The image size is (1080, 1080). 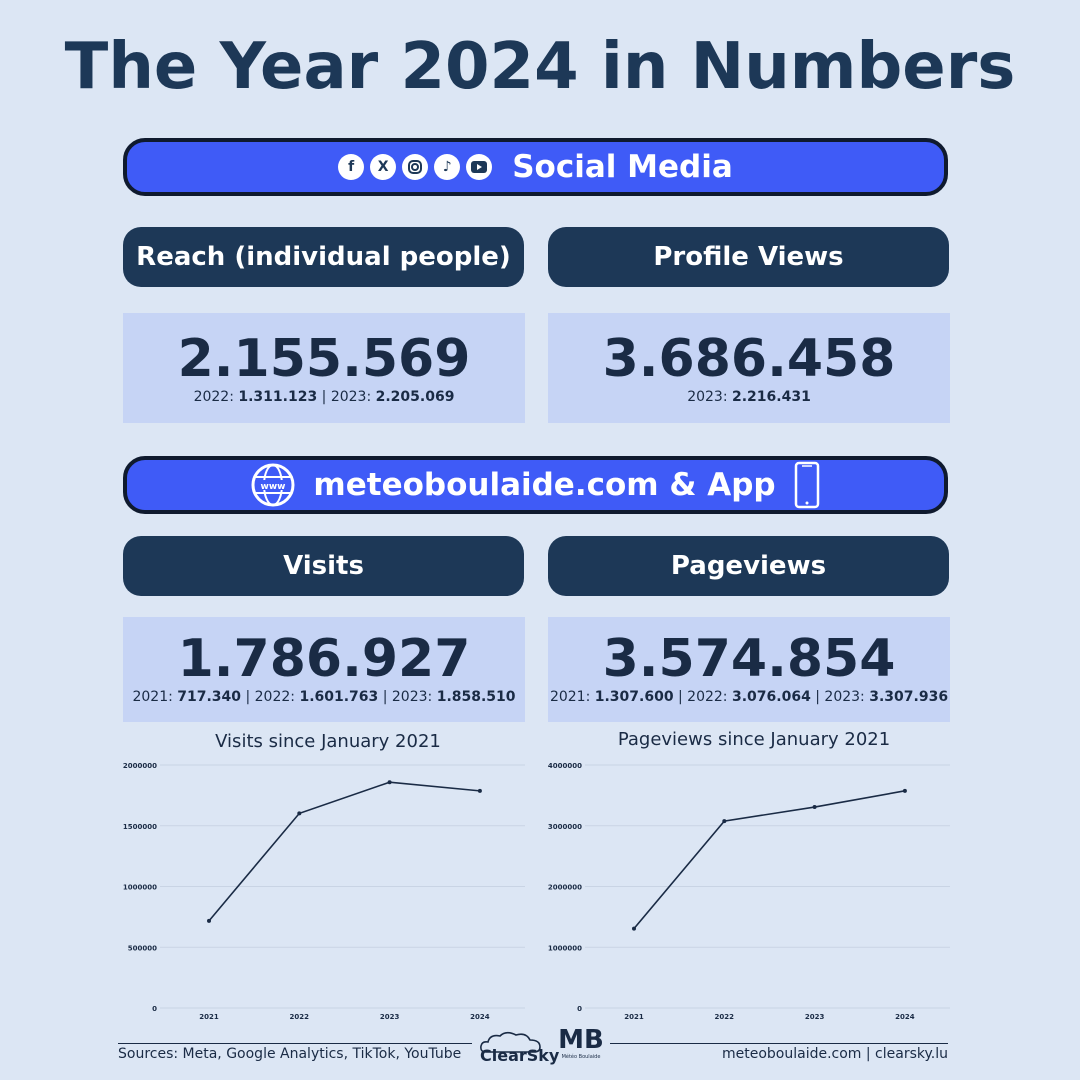 I want to click on globe-icon: www, so click(x=273, y=485).